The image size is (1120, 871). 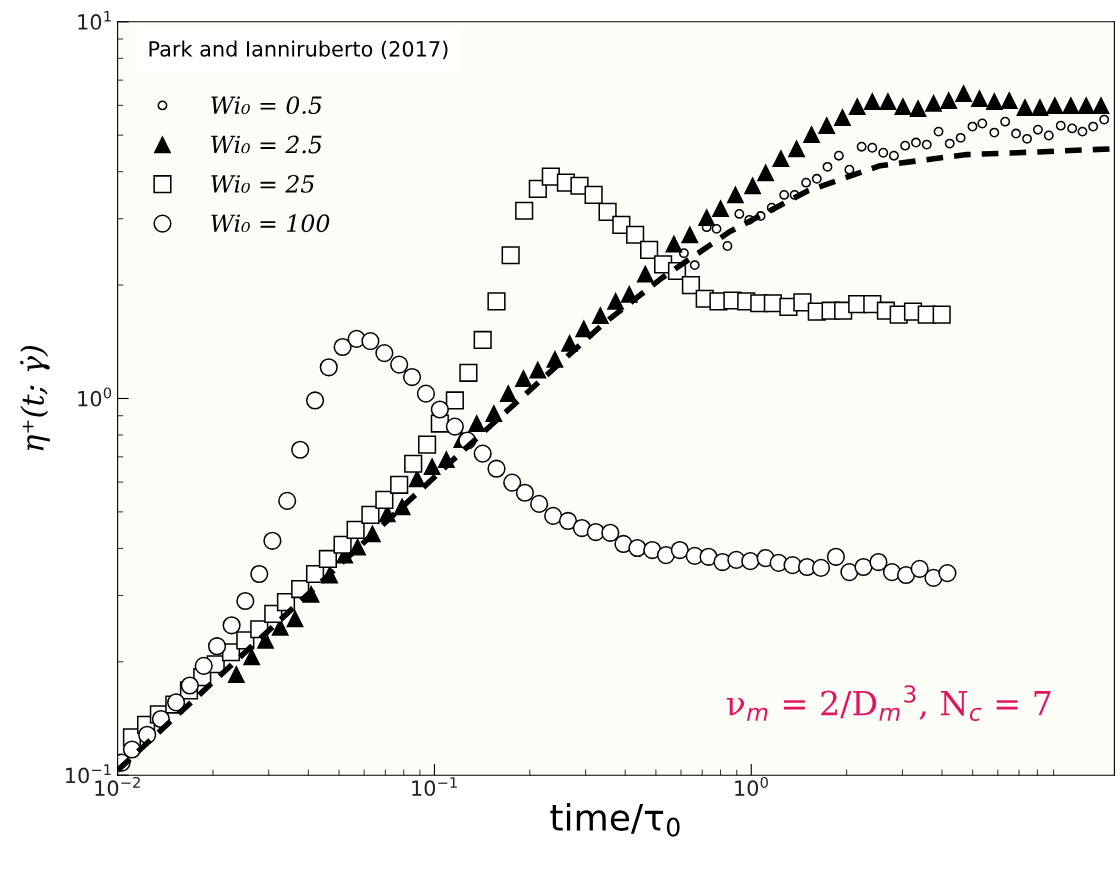 What do you see at coordinates (298, 50) in the screenshot?
I see `annotation: Park and Ianniruberto (2017)` at bounding box center [298, 50].